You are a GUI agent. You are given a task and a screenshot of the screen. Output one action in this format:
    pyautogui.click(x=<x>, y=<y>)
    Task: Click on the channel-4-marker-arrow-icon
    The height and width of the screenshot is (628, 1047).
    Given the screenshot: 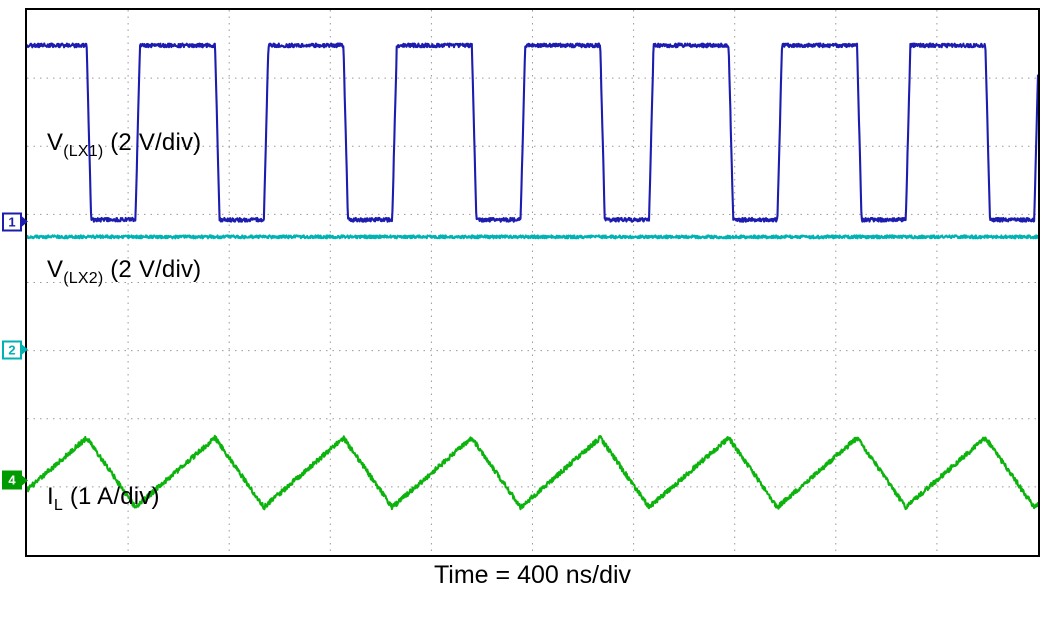 What is the action you would take?
    pyautogui.click(x=25, y=480)
    